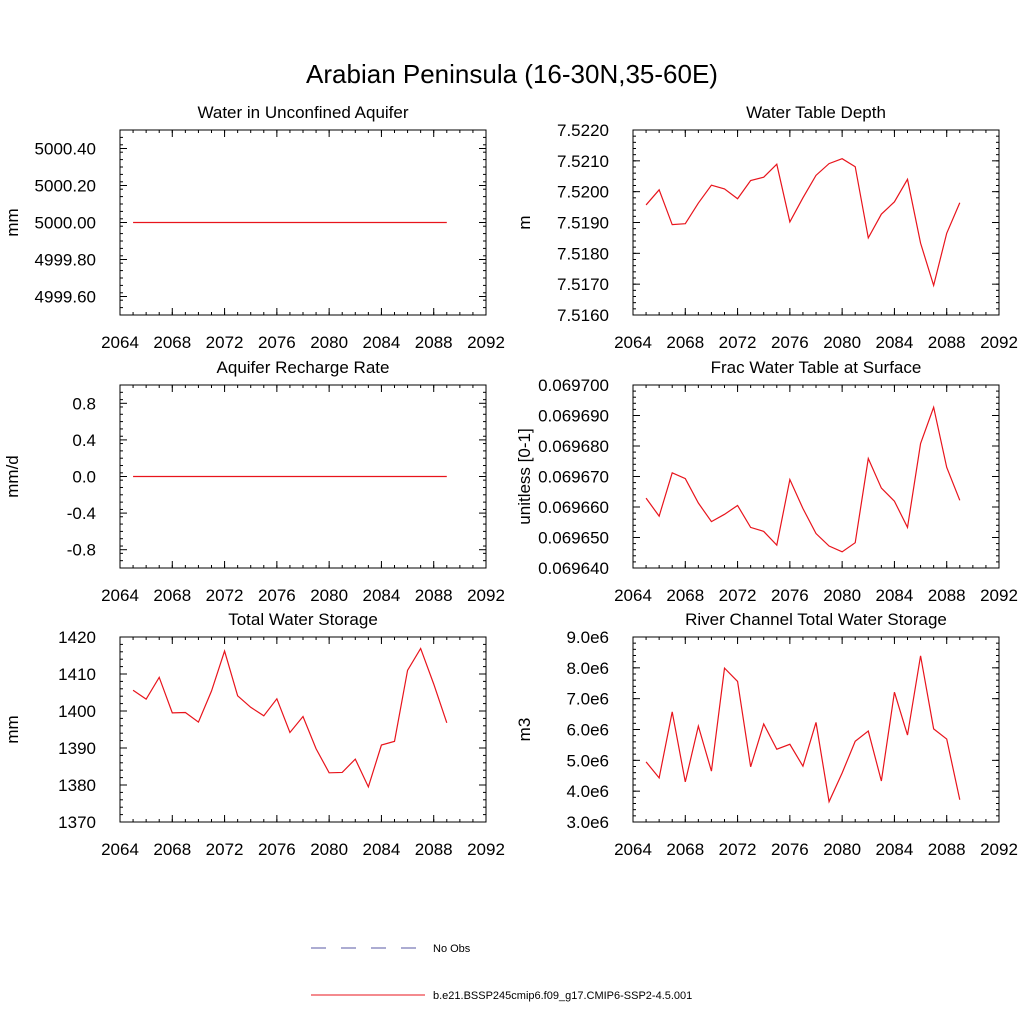 This screenshot has width=1024, height=1029. What do you see at coordinates (65, 223) in the screenshot?
I see `y-tick-label: 5000.00` at bounding box center [65, 223].